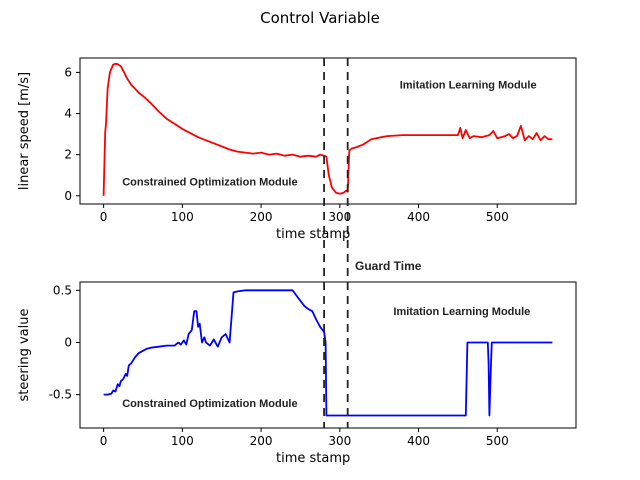  What do you see at coordinates (24, 355) in the screenshot?
I see `y-axis-label: steering value` at bounding box center [24, 355].